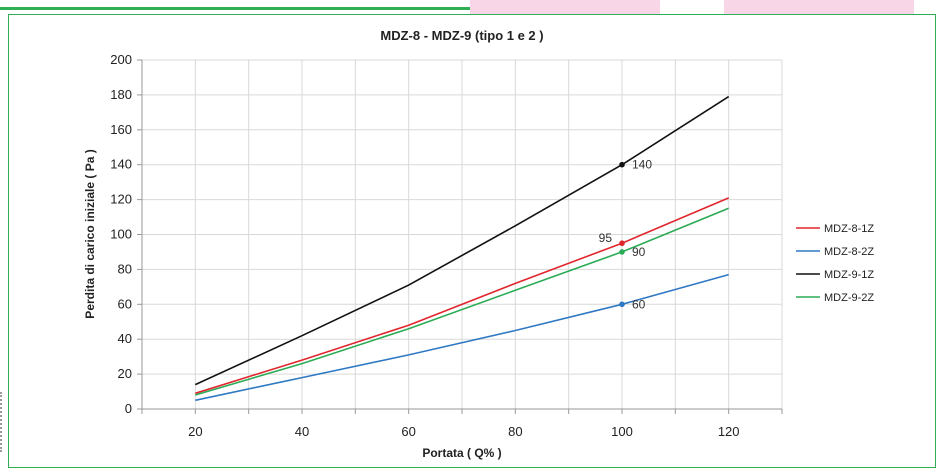  Describe the element at coordinates (565, 7) in the screenshot. I see `pink-box-left` at that location.